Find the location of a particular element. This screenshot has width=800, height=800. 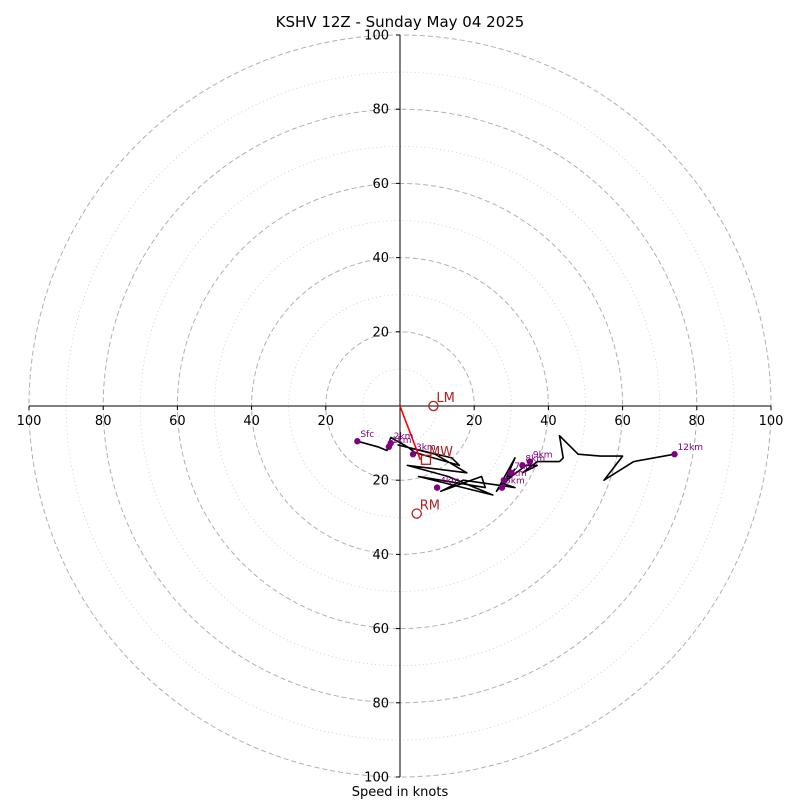

storm-label-LM: LM is located at coordinates (445, 398).